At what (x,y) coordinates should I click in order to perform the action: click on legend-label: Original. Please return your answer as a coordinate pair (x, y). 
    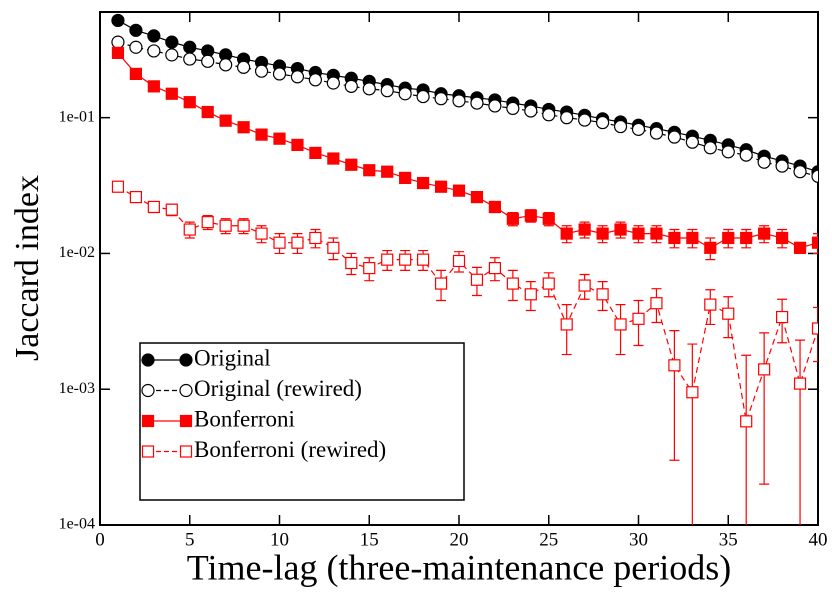
    Looking at the image, I should click on (232, 357).